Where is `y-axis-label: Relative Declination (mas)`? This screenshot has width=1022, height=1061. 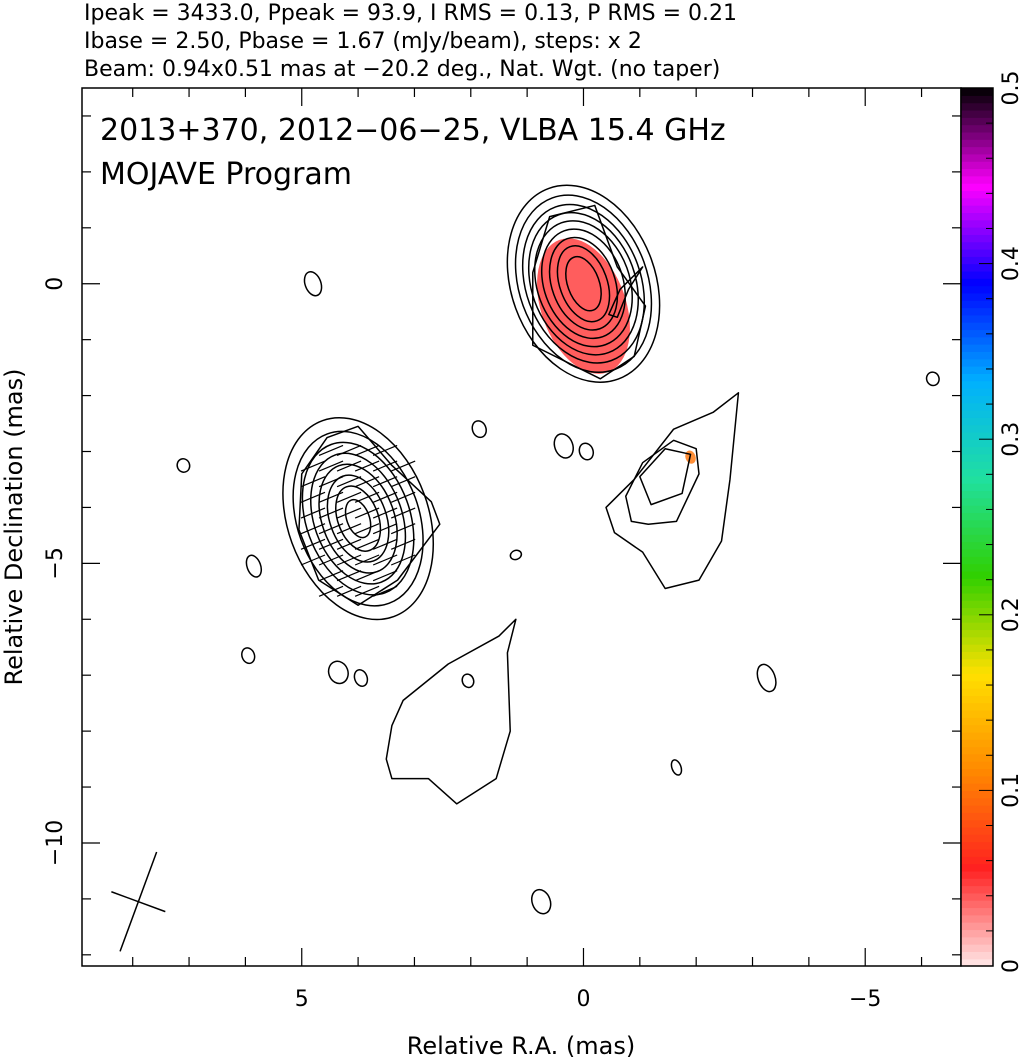
y-axis-label: Relative Declination (mas) is located at coordinates (14, 526).